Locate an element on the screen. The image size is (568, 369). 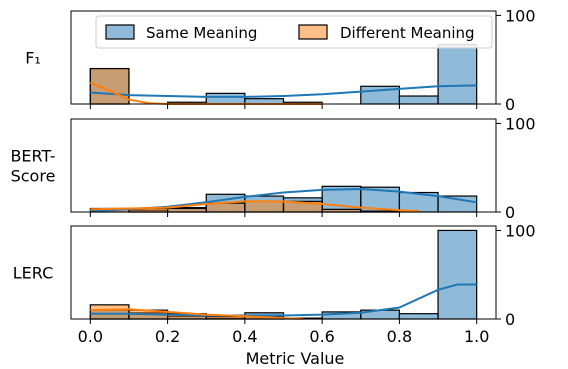
x-tick-label: 0.8 is located at coordinates (399, 336).